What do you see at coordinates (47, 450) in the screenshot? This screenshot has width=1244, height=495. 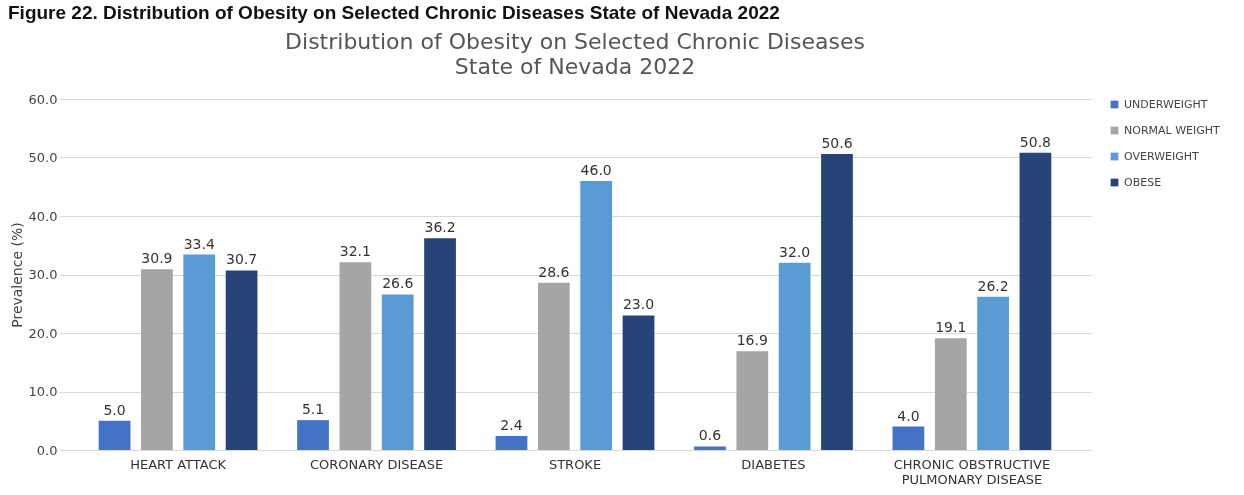 I see `y-tick-label: 0.0` at bounding box center [47, 450].